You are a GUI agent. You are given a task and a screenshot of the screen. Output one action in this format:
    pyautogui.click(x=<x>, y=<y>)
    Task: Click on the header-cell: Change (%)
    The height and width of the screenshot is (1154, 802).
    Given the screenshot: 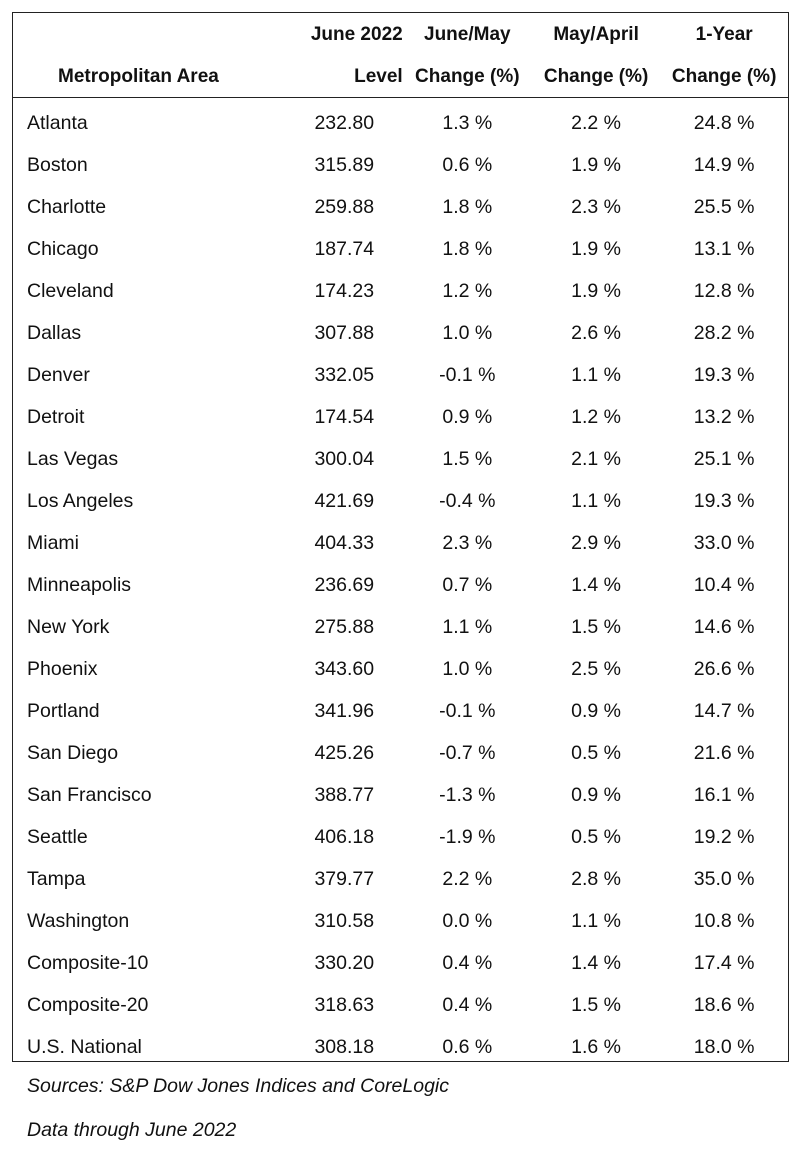 What is the action you would take?
    pyautogui.click(x=467, y=76)
    